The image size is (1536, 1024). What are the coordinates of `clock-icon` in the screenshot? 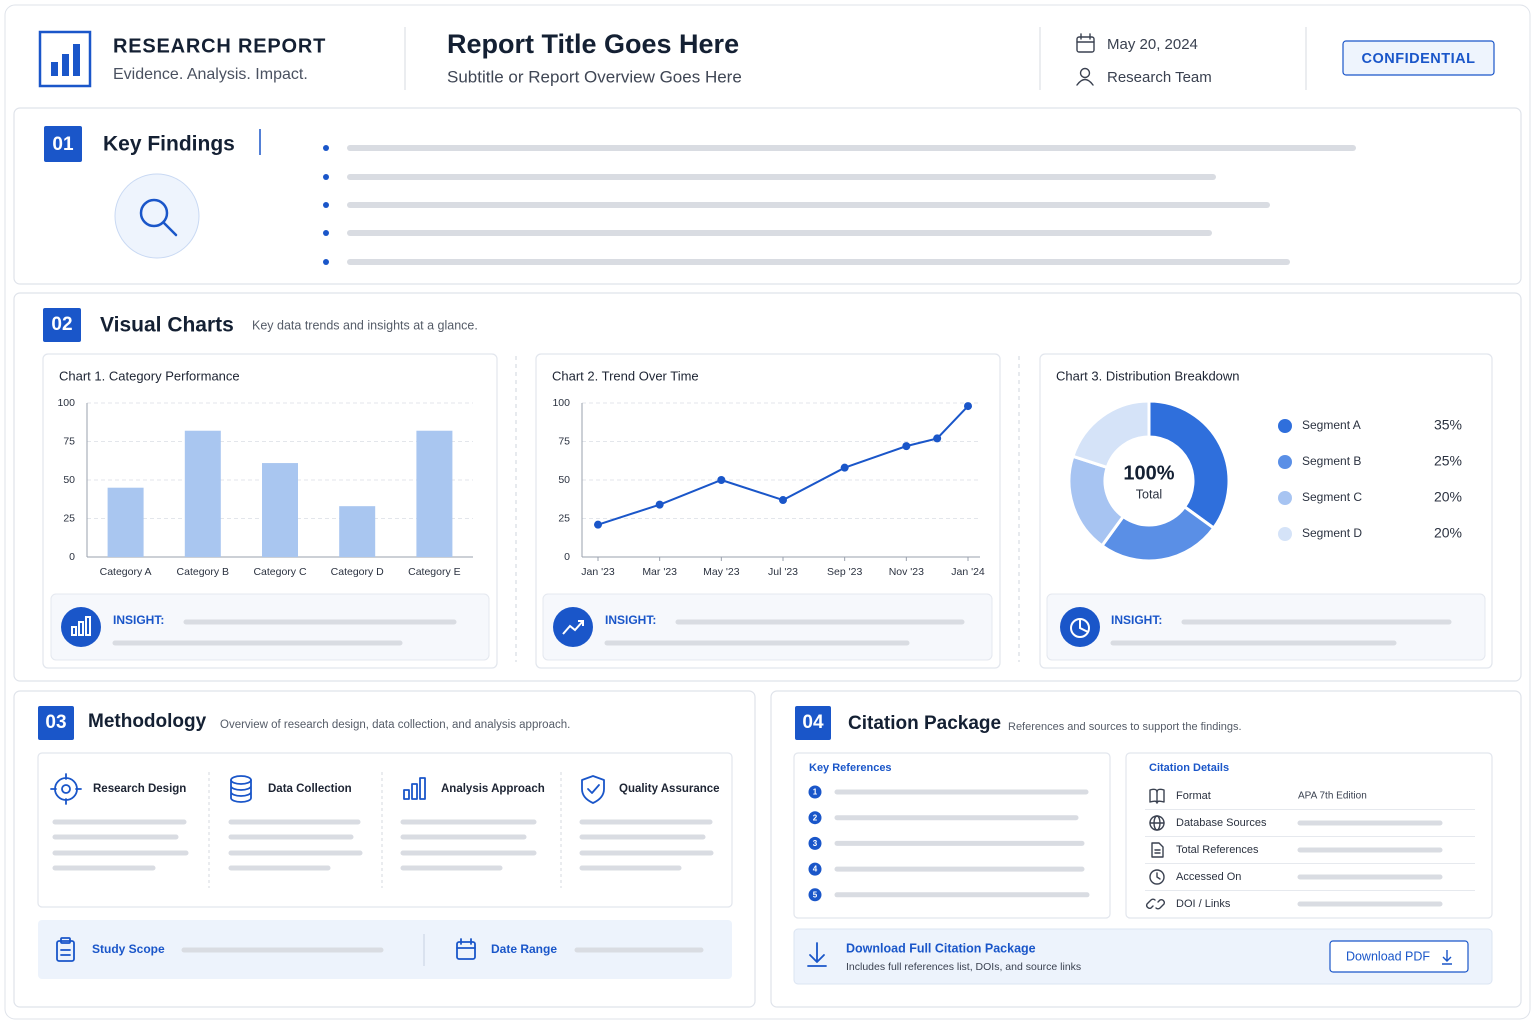 It's located at (1157, 877).